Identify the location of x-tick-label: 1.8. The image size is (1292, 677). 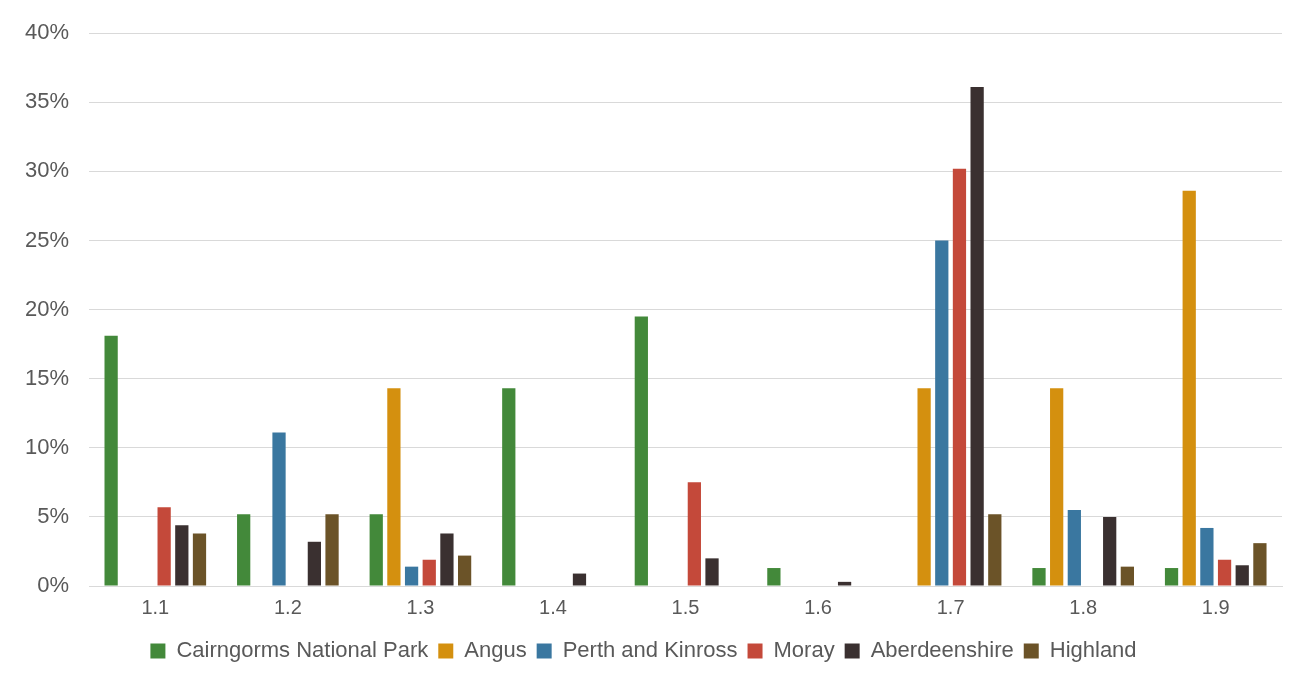
(1083, 606).